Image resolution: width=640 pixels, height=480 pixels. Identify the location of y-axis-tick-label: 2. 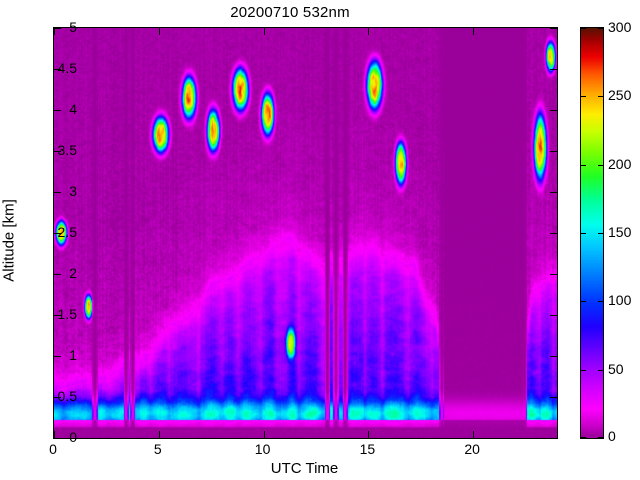
(73, 273).